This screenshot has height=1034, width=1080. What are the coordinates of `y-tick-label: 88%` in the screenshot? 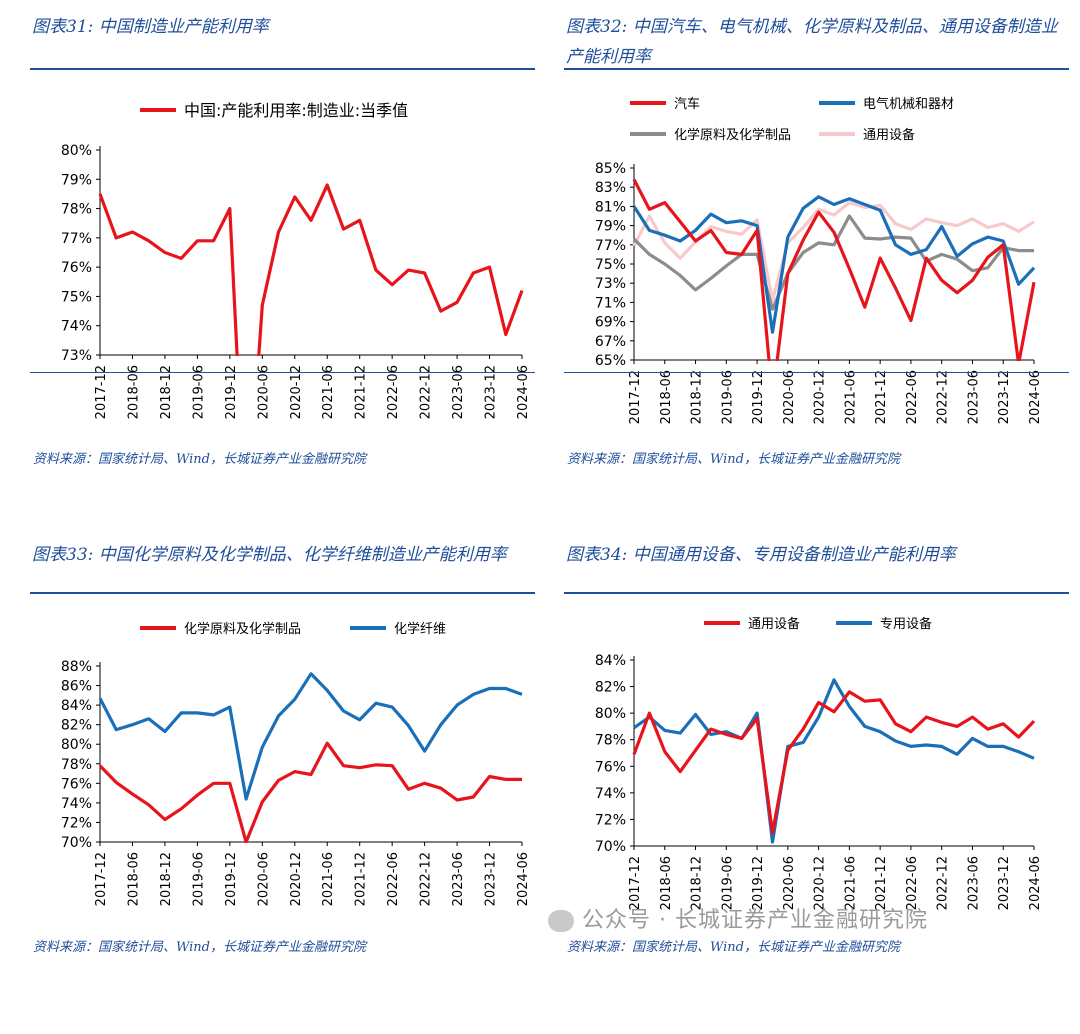 It's located at (76, 667).